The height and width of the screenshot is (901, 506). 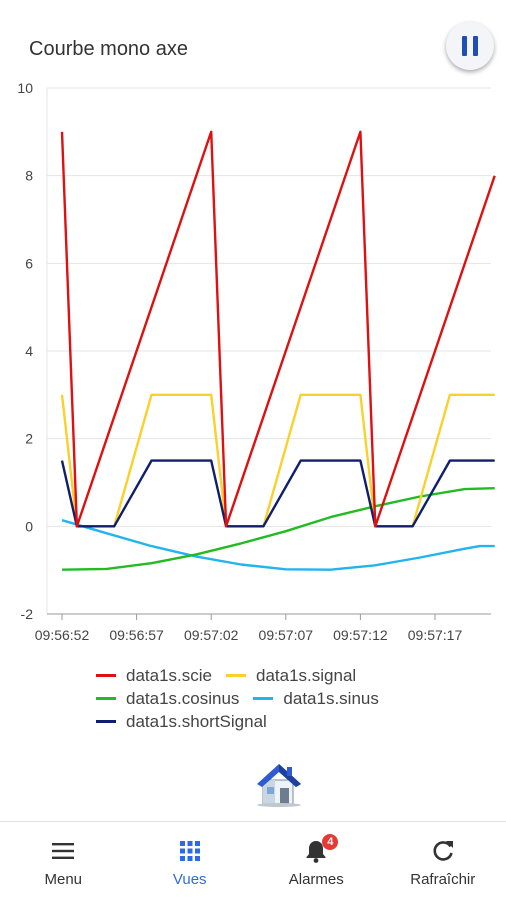 I want to click on x-tick-label: 09:57:12, so click(x=360, y=635).